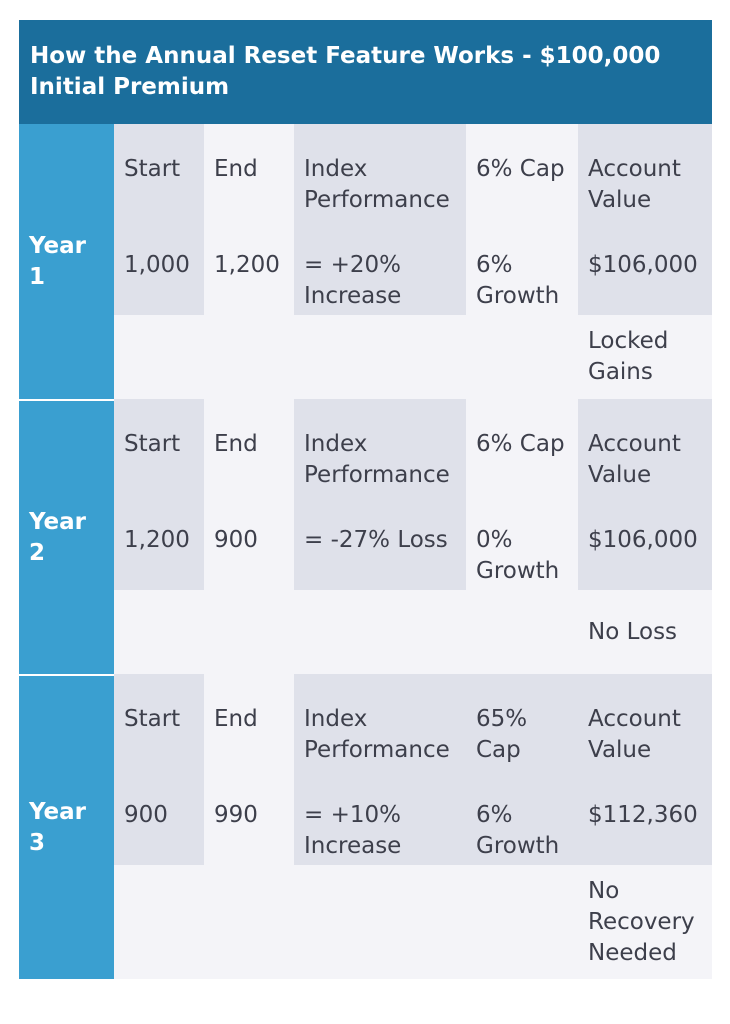 The width and height of the screenshot is (730, 1024). I want to click on end-value: 1,200, so click(249, 267).